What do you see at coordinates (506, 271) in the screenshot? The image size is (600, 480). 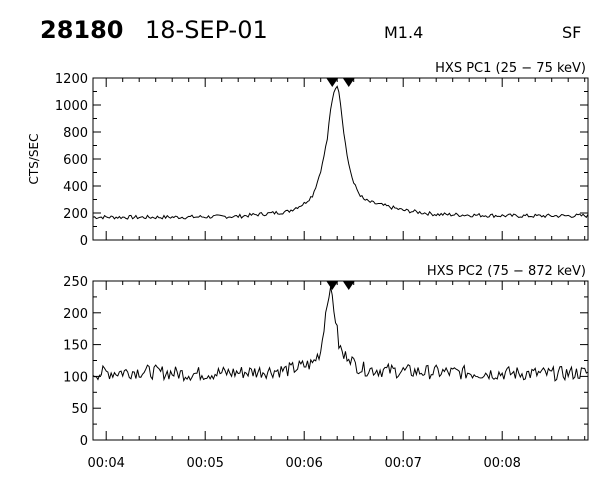 I see `panel-title: HXS PC2 (75 − 872 keV)` at bounding box center [506, 271].